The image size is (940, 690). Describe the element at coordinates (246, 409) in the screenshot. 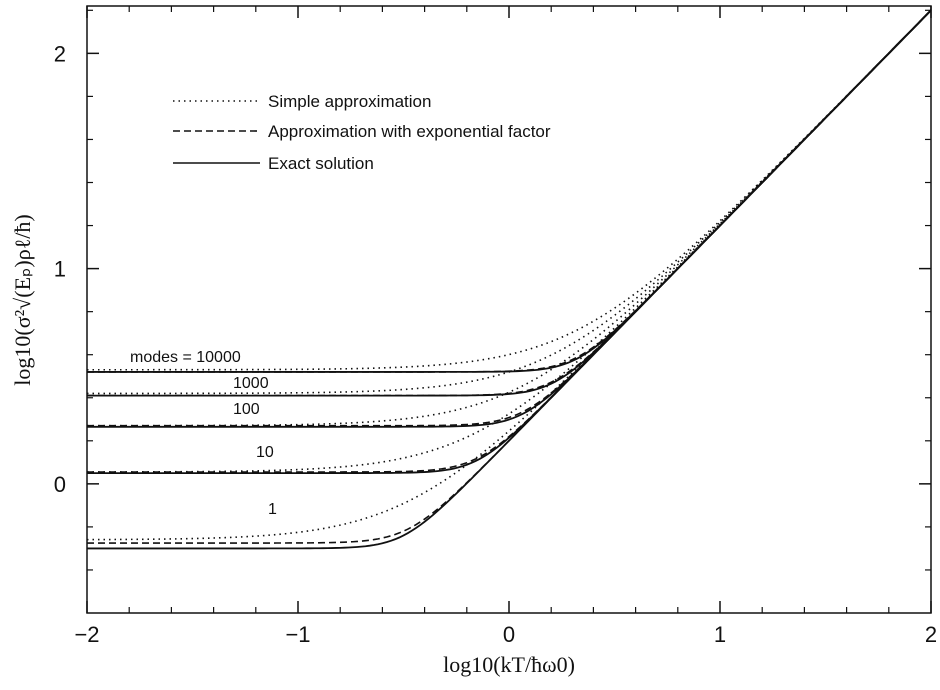

I see `modes-label: 100` at that location.